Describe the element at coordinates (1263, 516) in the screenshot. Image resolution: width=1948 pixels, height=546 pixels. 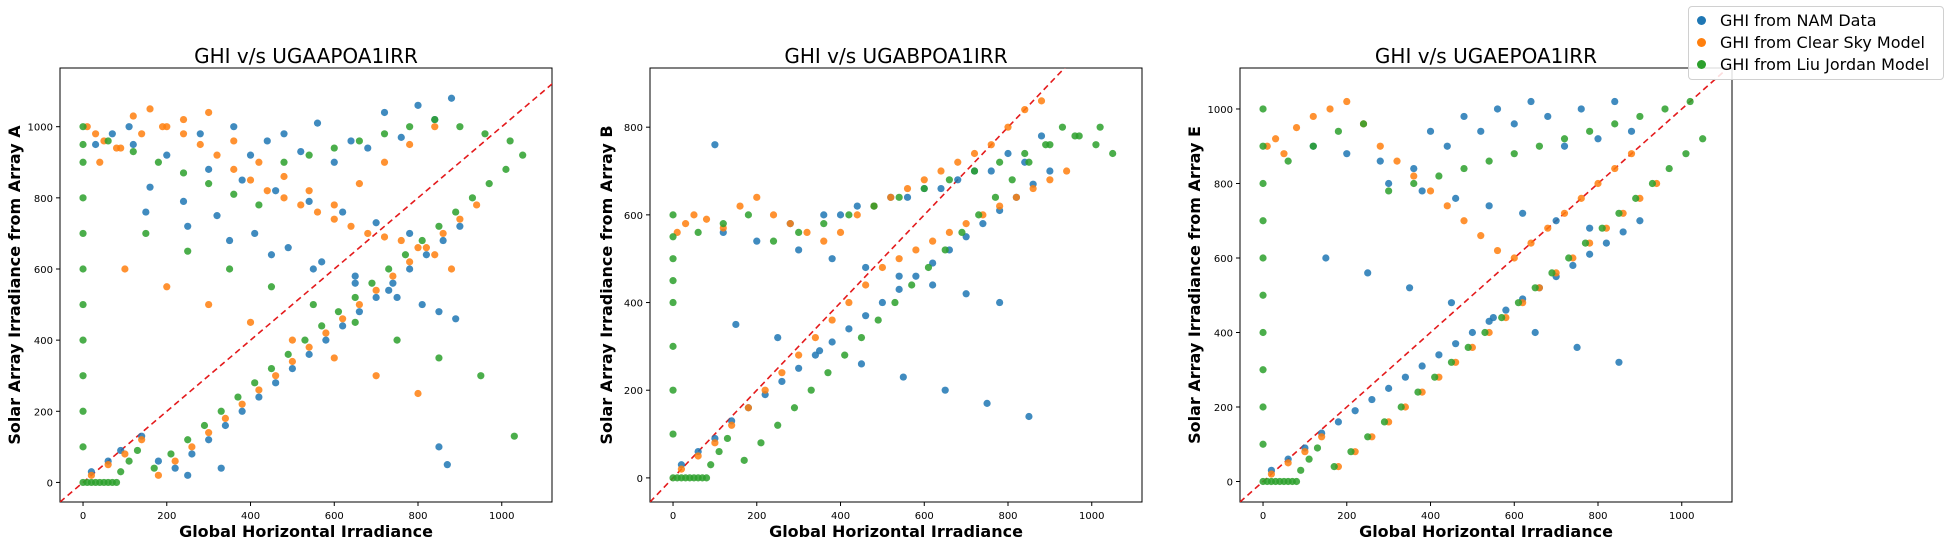
I see `x-tick-label: 0` at that location.